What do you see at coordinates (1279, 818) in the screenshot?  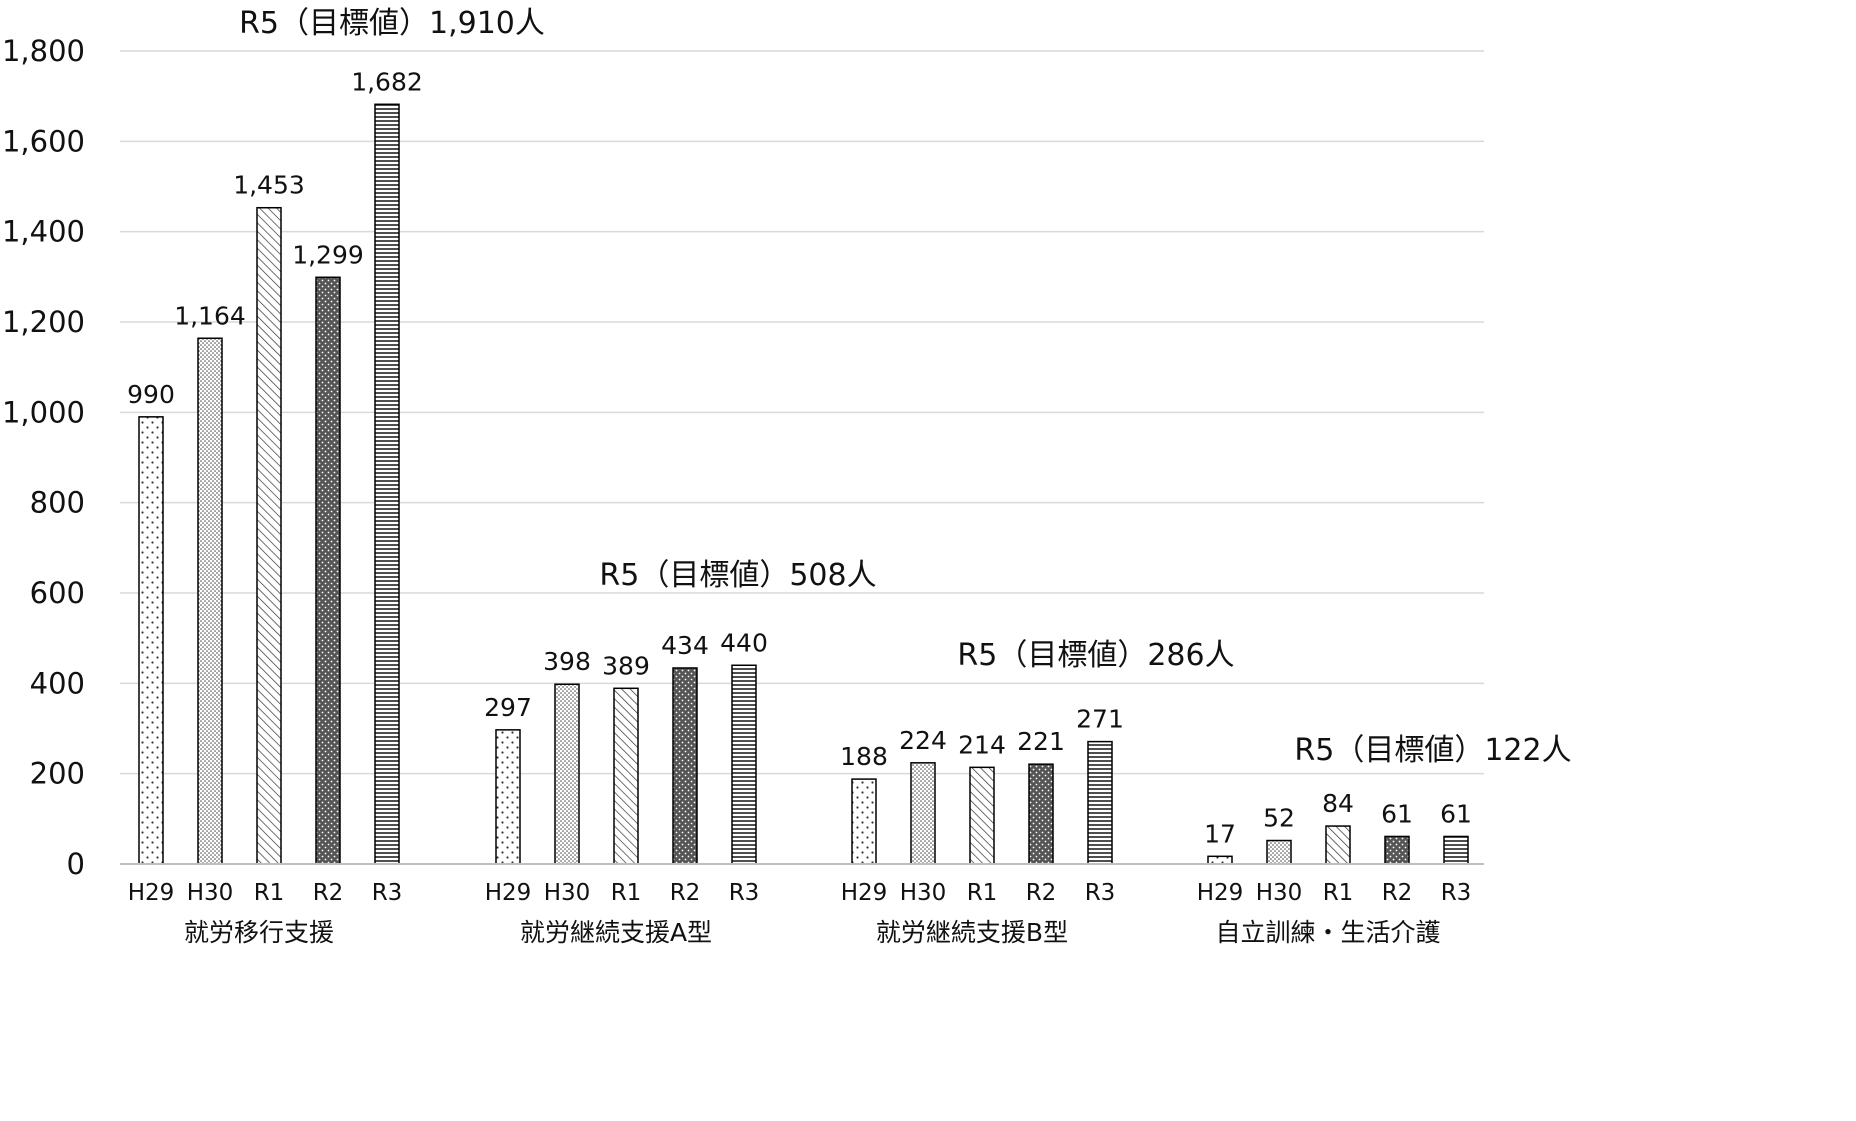 I see `data-label: 52` at bounding box center [1279, 818].